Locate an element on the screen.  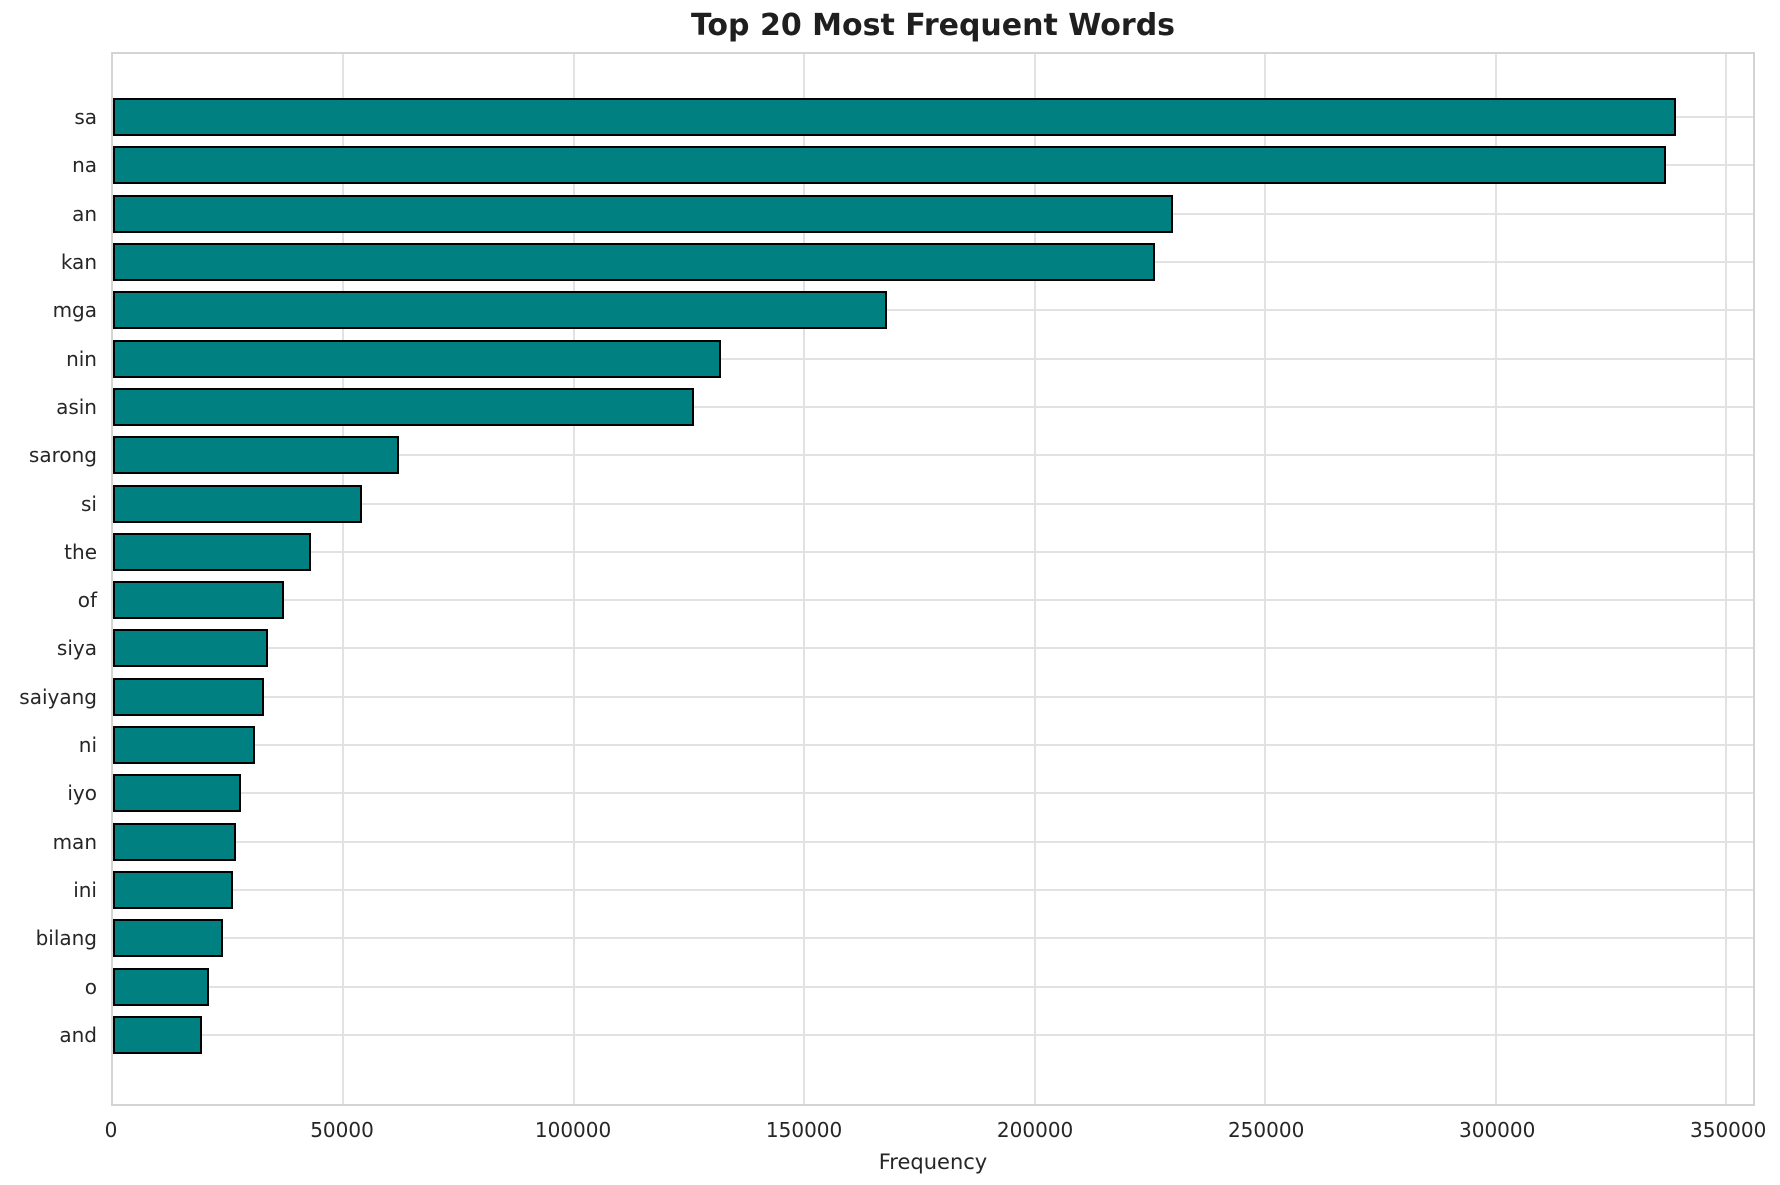
x-tick-label: 200000 is located at coordinates (1035, 1130).